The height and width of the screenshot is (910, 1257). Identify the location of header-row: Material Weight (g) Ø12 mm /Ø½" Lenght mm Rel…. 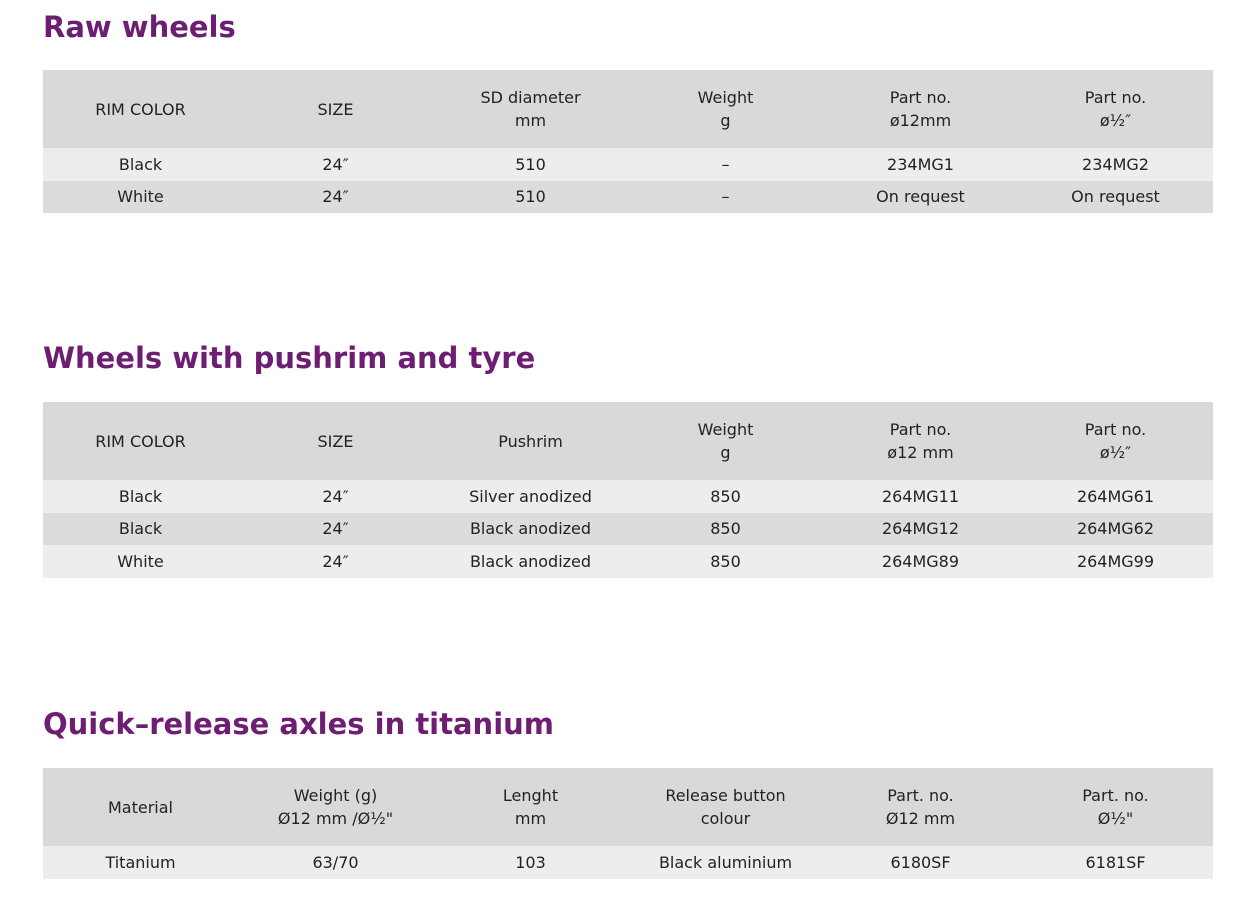
(628, 807).